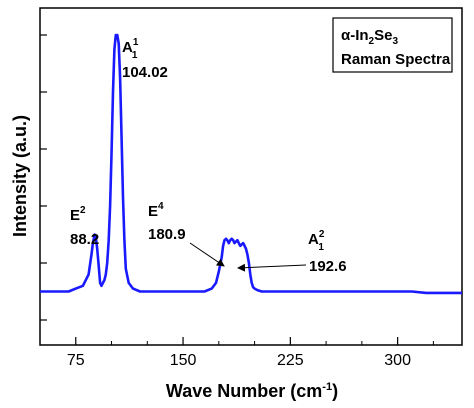 This screenshot has height=408, width=474. I want to click on x-ticks: 75 150 225 300, so click(236, 353).